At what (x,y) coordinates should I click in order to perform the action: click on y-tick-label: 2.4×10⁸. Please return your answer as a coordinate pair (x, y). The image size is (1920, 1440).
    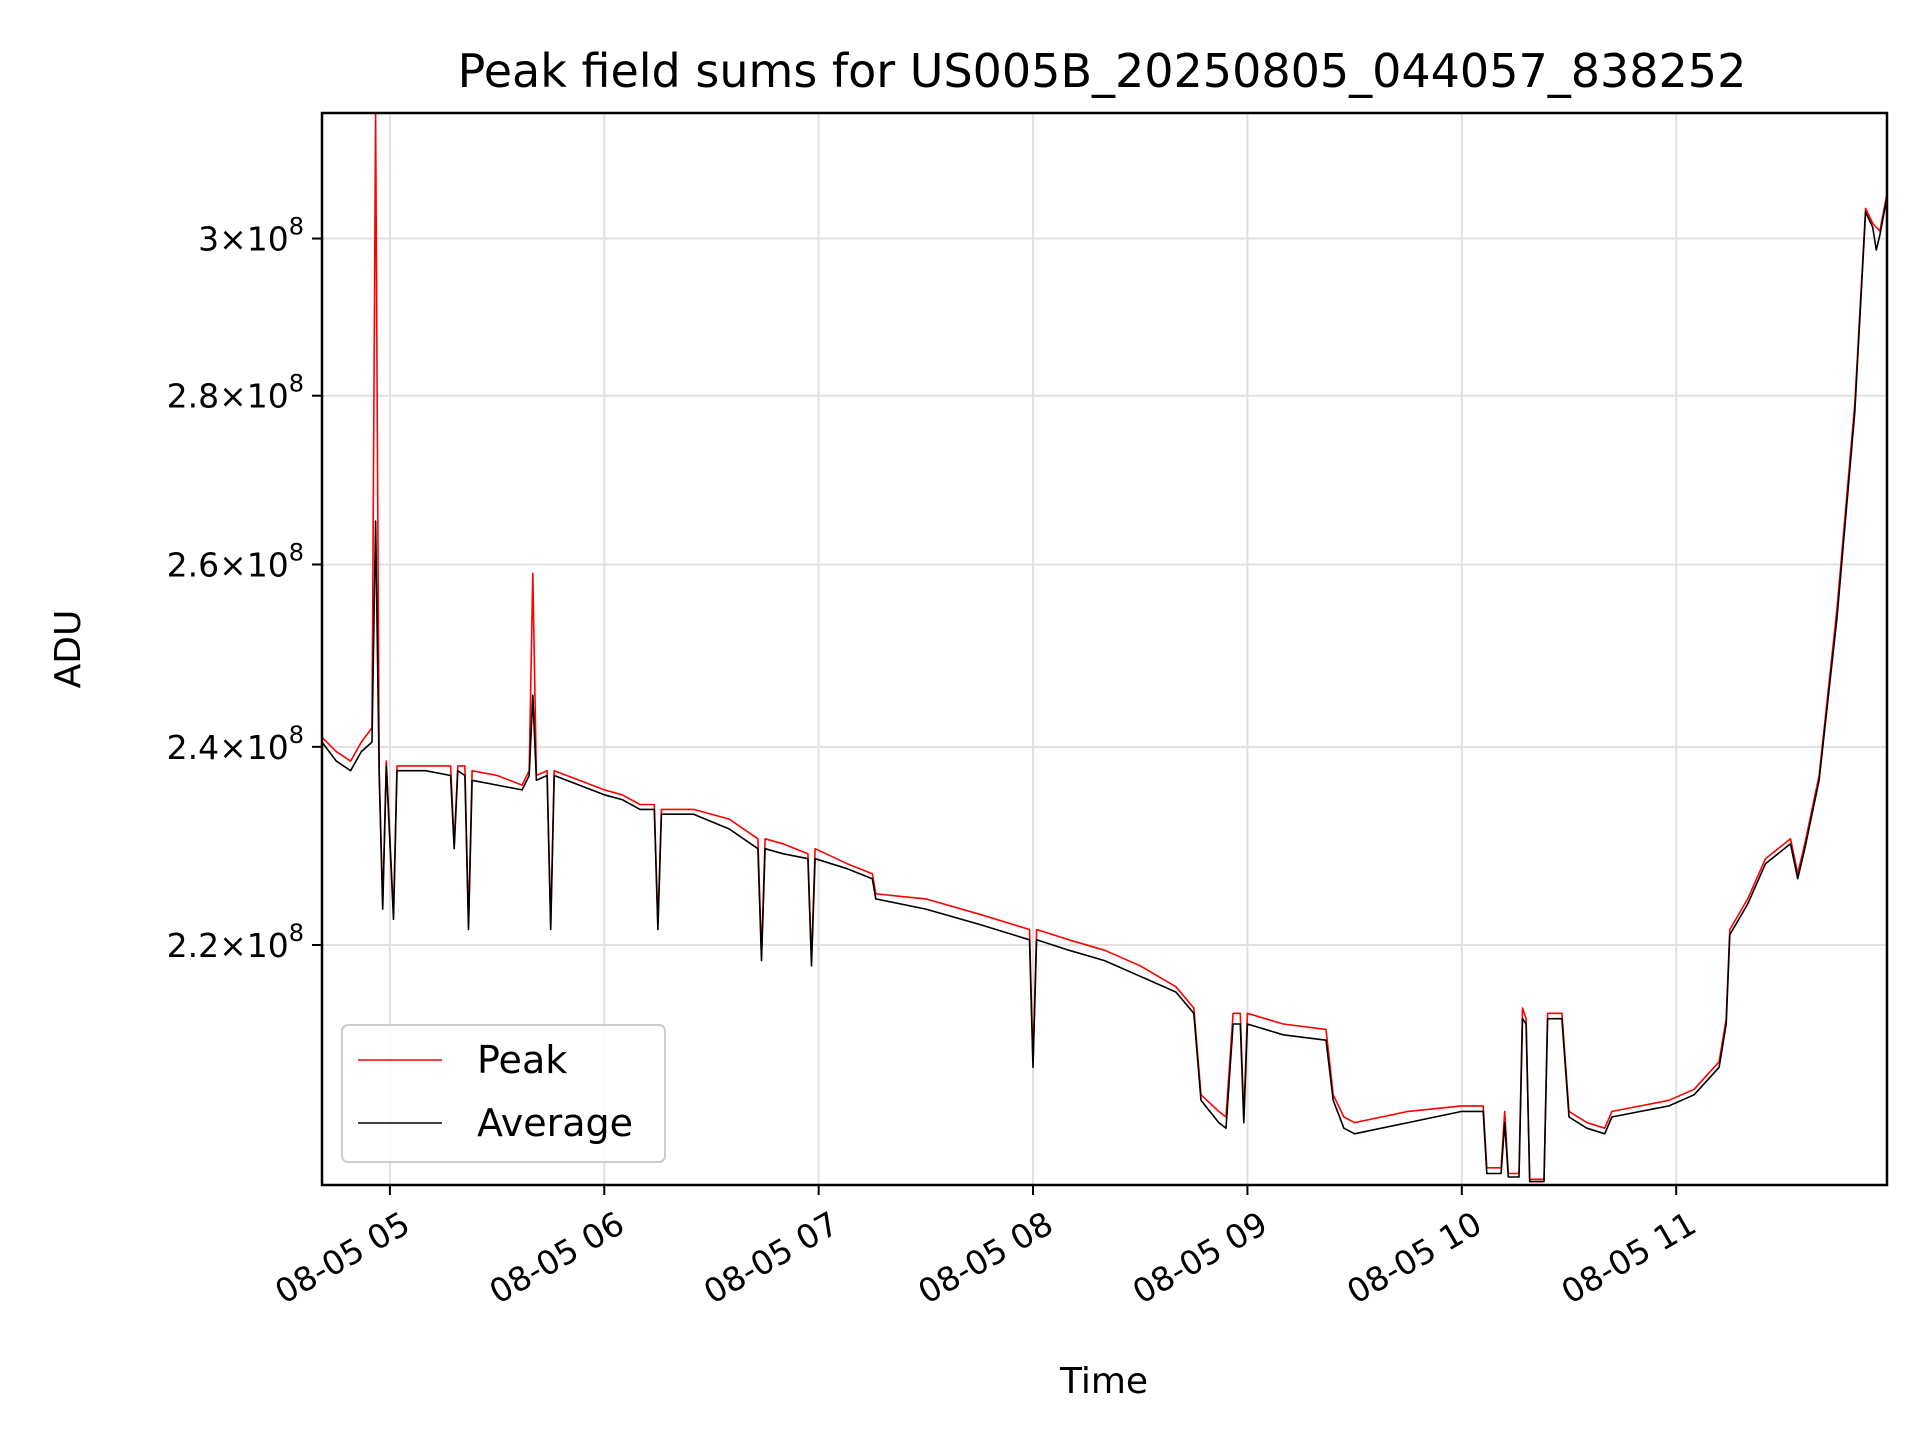
    Looking at the image, I should click on (235, 744).